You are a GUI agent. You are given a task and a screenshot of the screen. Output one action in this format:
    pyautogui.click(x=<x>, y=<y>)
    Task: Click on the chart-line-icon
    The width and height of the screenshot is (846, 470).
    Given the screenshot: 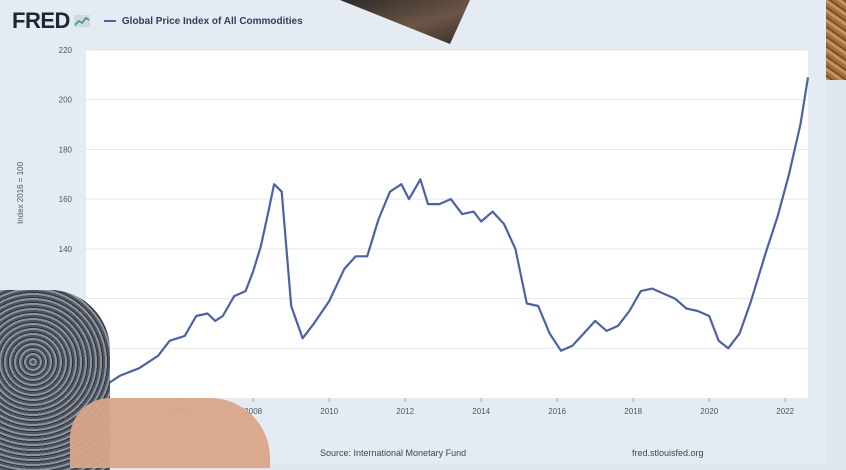 What is the action you would take?
    pyautogui.click(x=81, y=21)
    